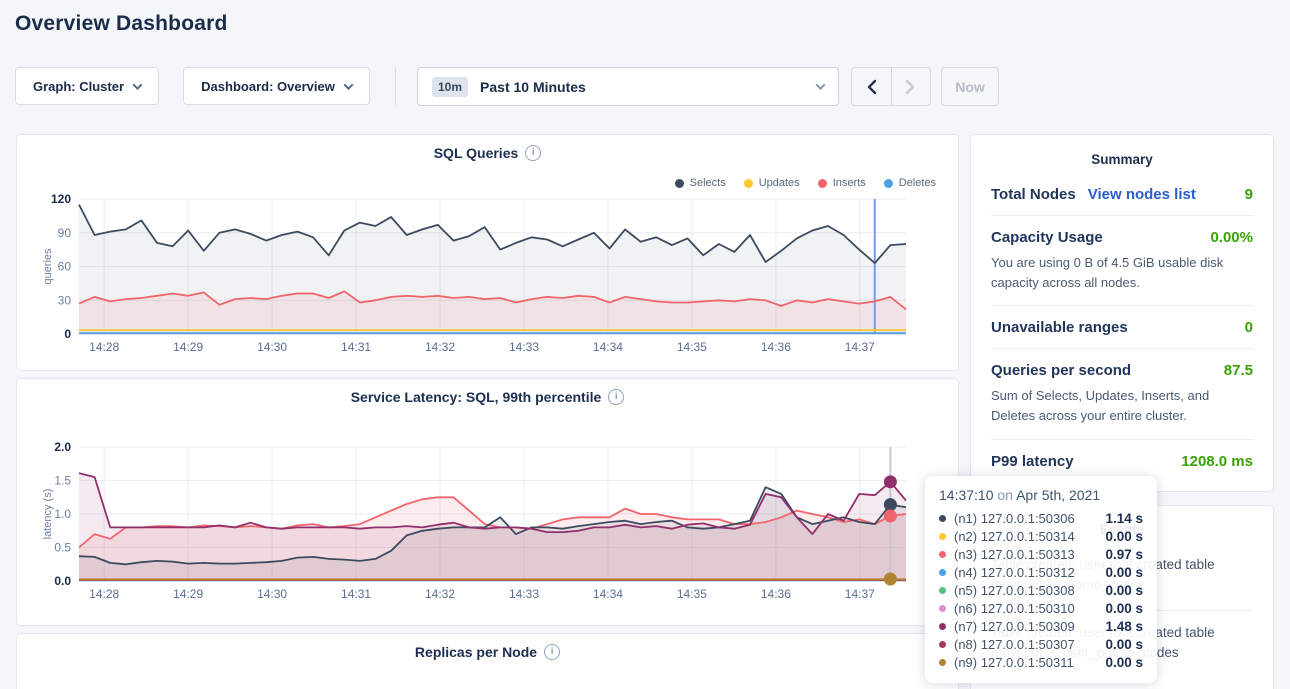 The width and height of the screenshot is (1290, 689). What do you see at coordinates (1014, 662) in the screenshot?
I see `node-address: (n9) 127.0.0.1:50311` at bounding box center [1014, 662].